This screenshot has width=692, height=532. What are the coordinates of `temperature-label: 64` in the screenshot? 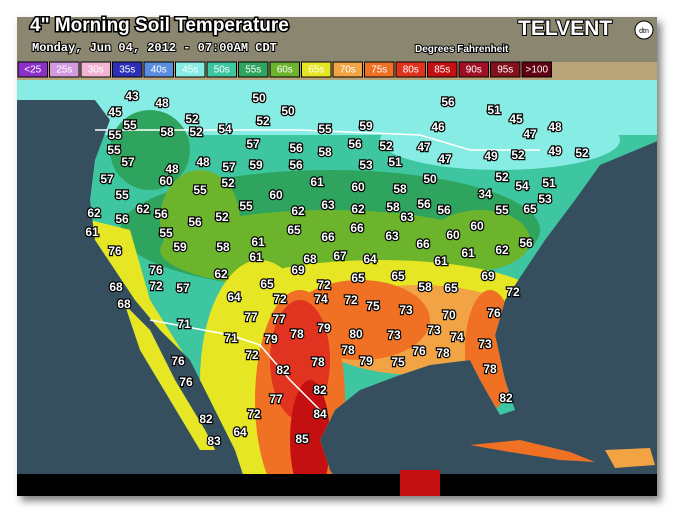 It's located at (234, 297).